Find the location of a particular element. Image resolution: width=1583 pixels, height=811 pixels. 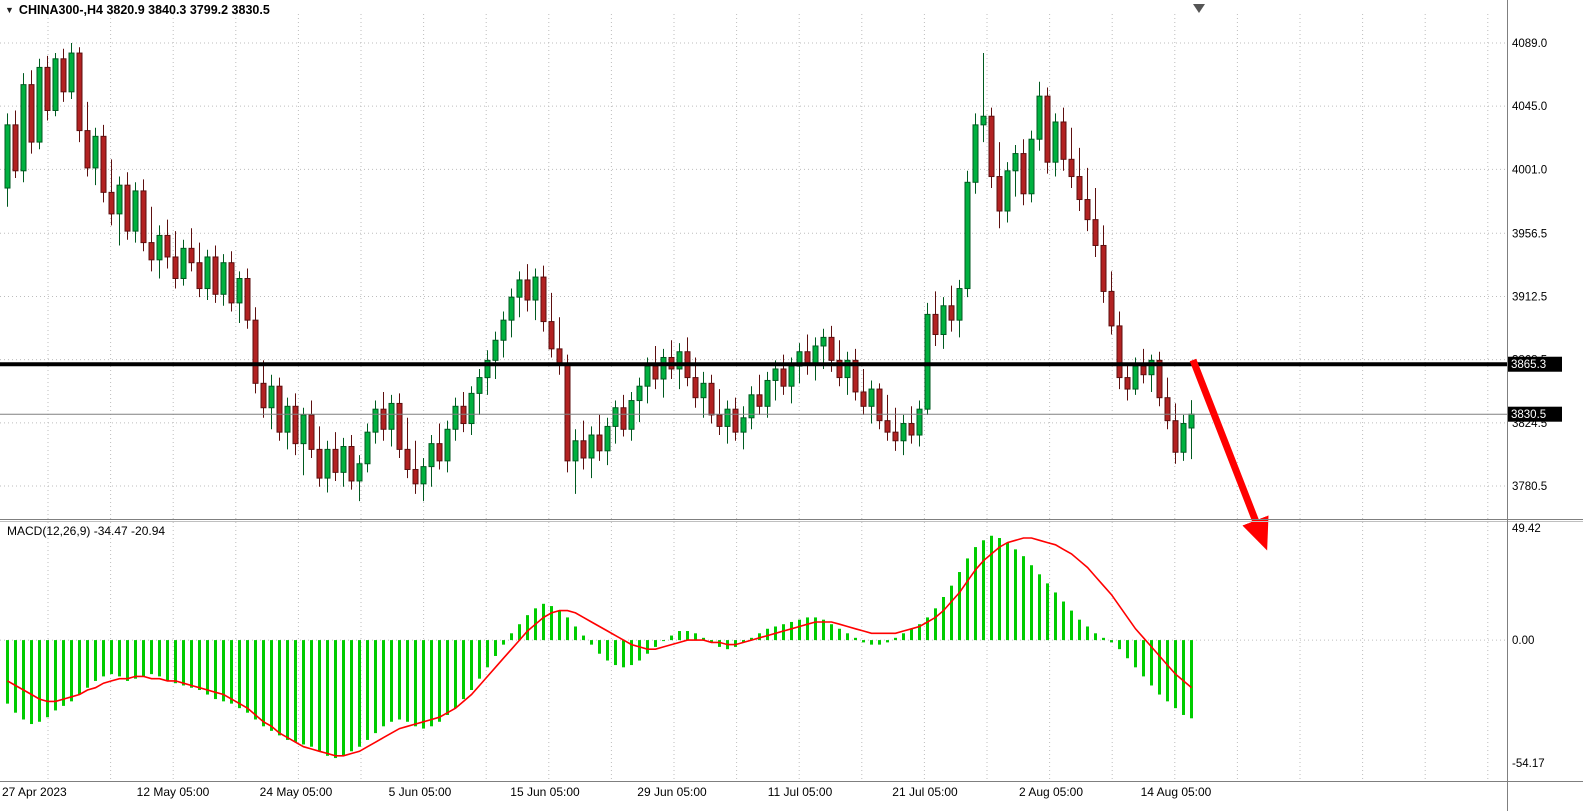

date-label: 29 Jun 05:00 is located at coordinates (672, 792).